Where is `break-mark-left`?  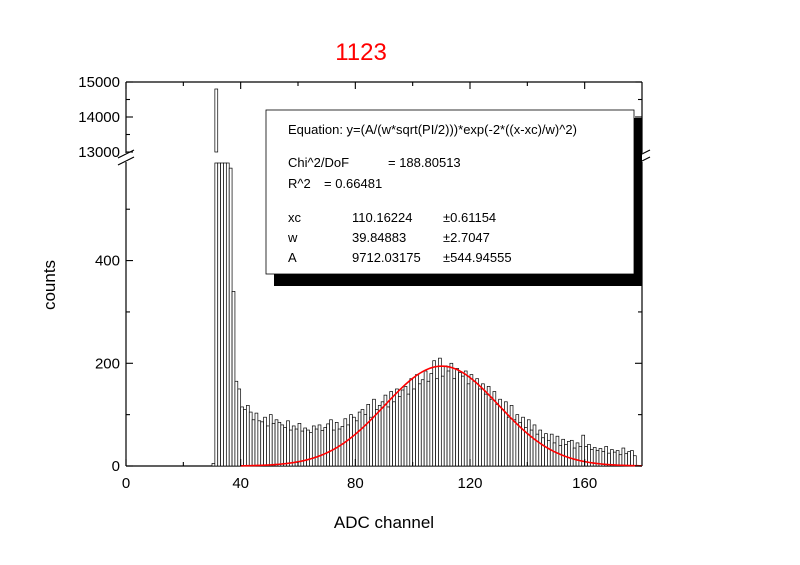
break-mark-left is located at coordinates (126, 154).